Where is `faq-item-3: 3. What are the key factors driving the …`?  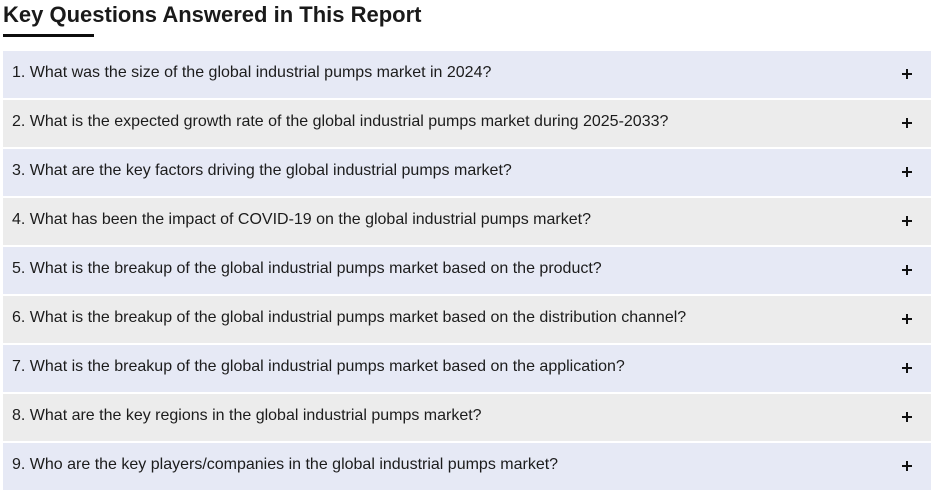
faq-item-3: 3. What are the key factors driving the … is located at coordinates (467, 172).